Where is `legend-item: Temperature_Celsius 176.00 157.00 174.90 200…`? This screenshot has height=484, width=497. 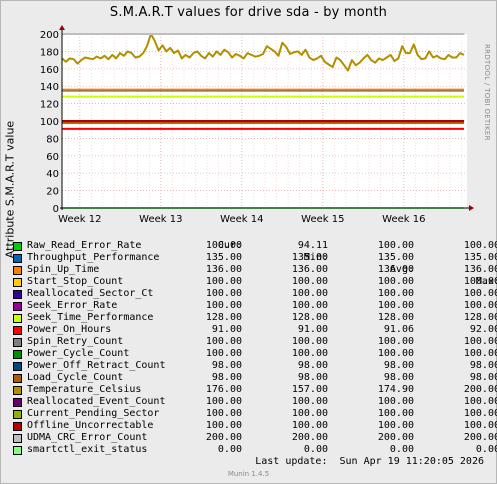
legend-item: Temperature_Celsius 176.00 157.00 174.90 200… is located at coordinates (254, 390).